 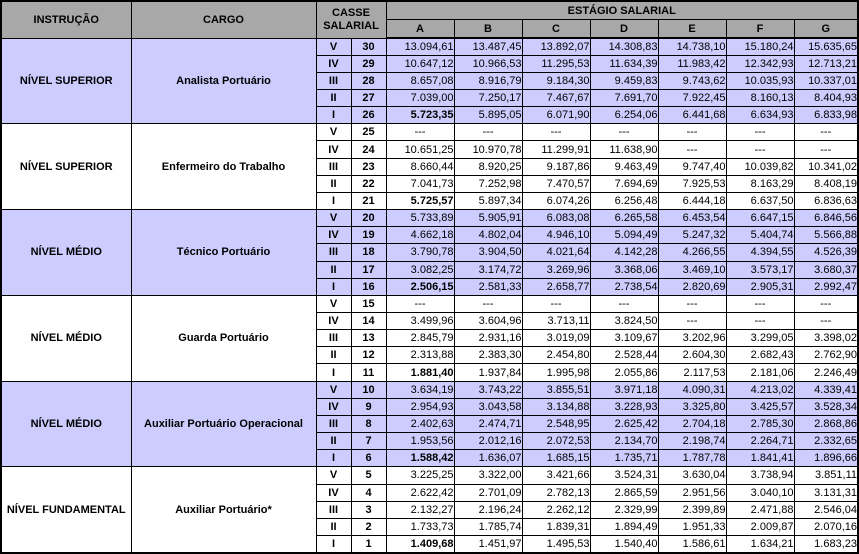 I want to click on salary-cell: 14.308,83, so click(x=624, y=46).